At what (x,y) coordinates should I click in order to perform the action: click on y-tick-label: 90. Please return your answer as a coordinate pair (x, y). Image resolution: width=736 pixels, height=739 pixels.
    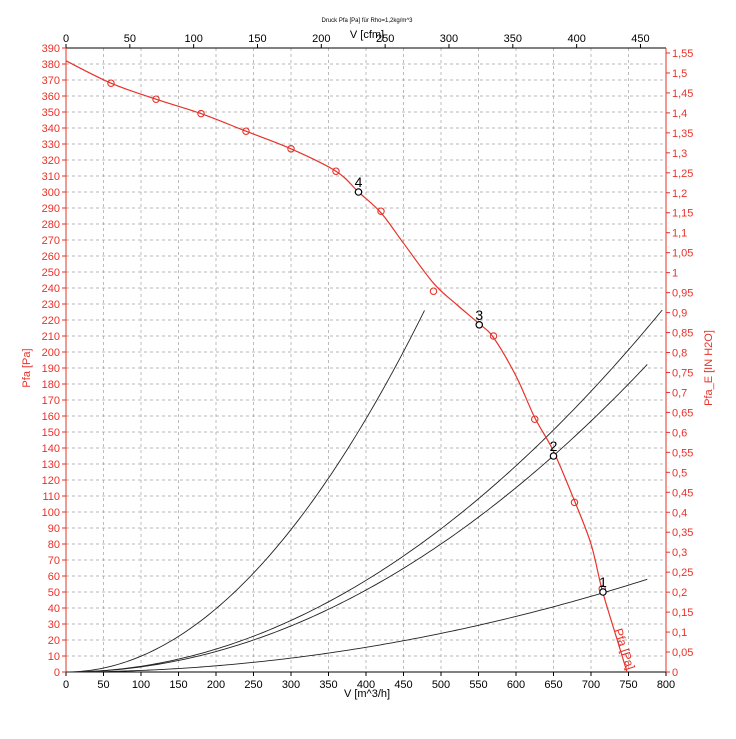
    Looking at the image, I should click on (54, 529).